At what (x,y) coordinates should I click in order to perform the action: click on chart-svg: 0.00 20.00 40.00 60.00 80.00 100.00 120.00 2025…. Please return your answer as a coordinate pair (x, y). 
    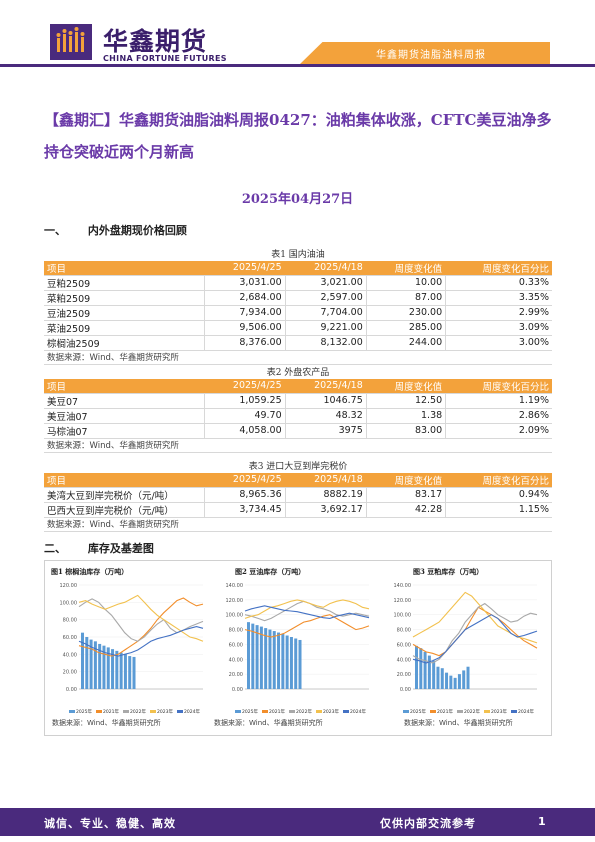
    Looking at the image, I should click on (132, 649).